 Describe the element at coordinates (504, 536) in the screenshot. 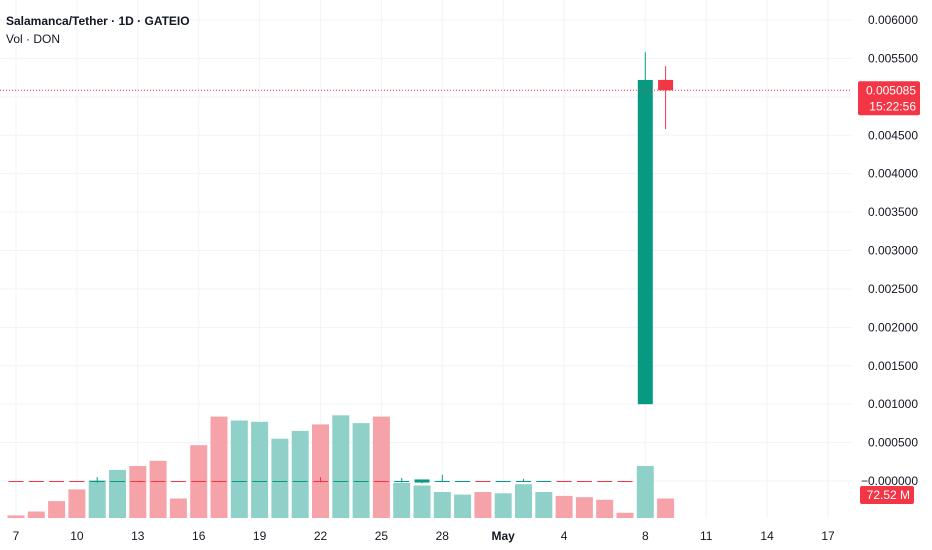

I see `time-tick-label: May` at that location.